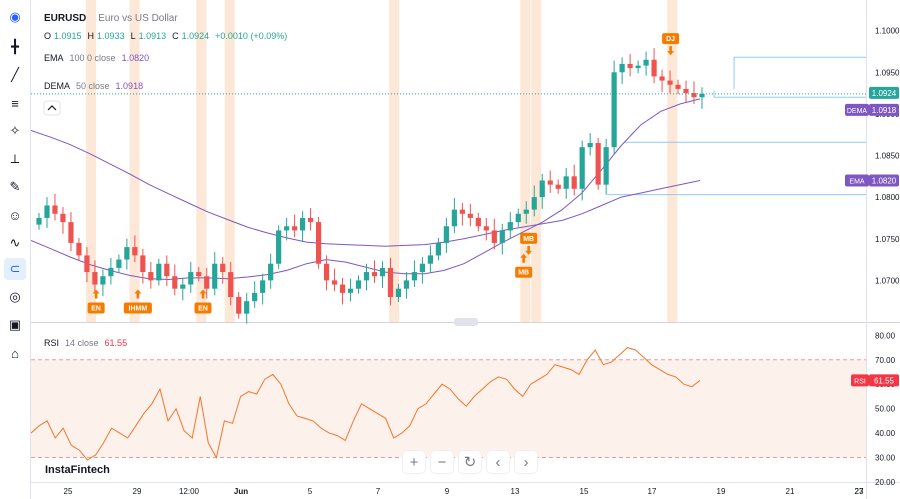 The height and width of the screenshot is (499, 900). Describe the element at coordinates (137, 301) in the screenshot. I see `marker: IHMM` at that location.